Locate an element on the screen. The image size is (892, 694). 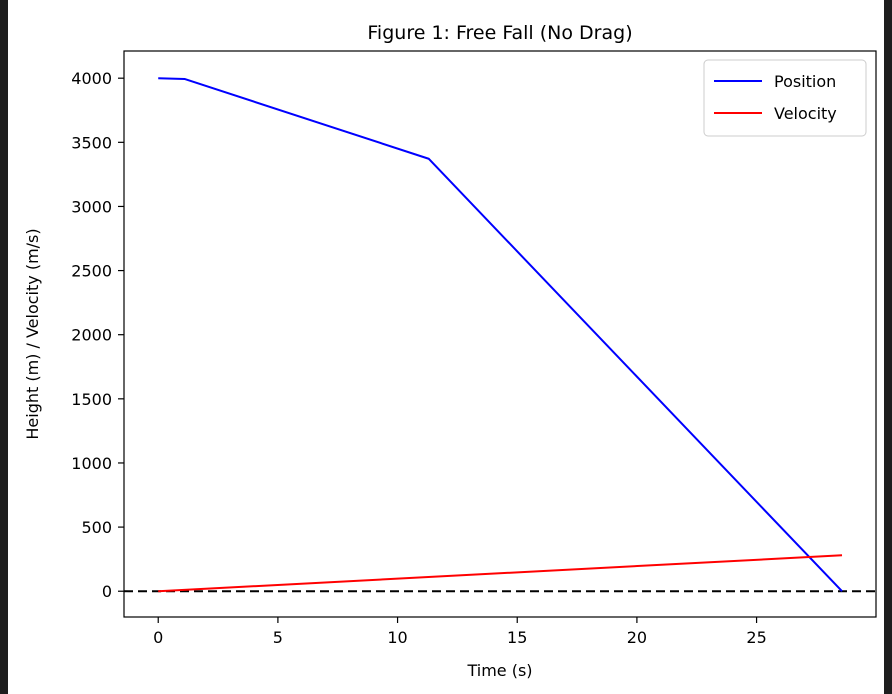
y-tick-label: 1000 is located at coordinates (91, 463).